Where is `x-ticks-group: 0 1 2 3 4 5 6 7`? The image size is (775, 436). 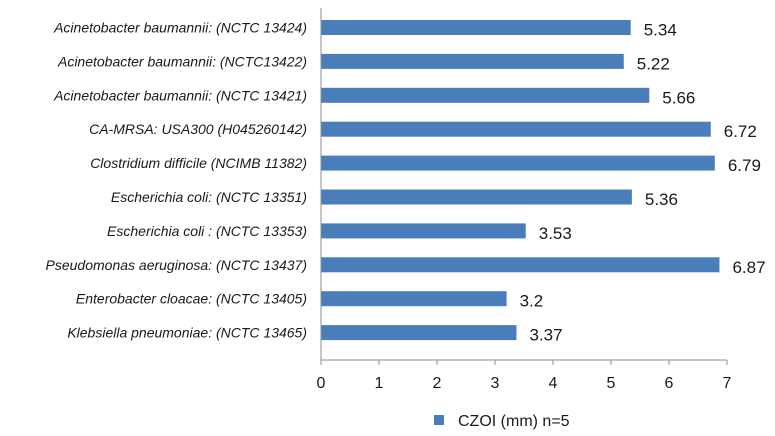 x-ticks-group: 0 1 2 3 4 5 6 7 is located at coordinates (524, 376).